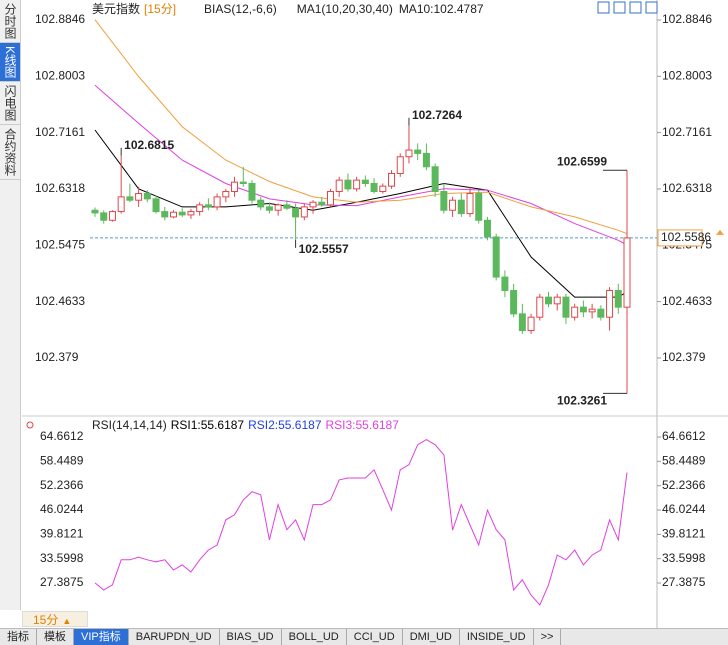  Describe the element at coordinates (687, 188) in the screenshot. I see `y-tick-label-right: 102.6318` at that location.